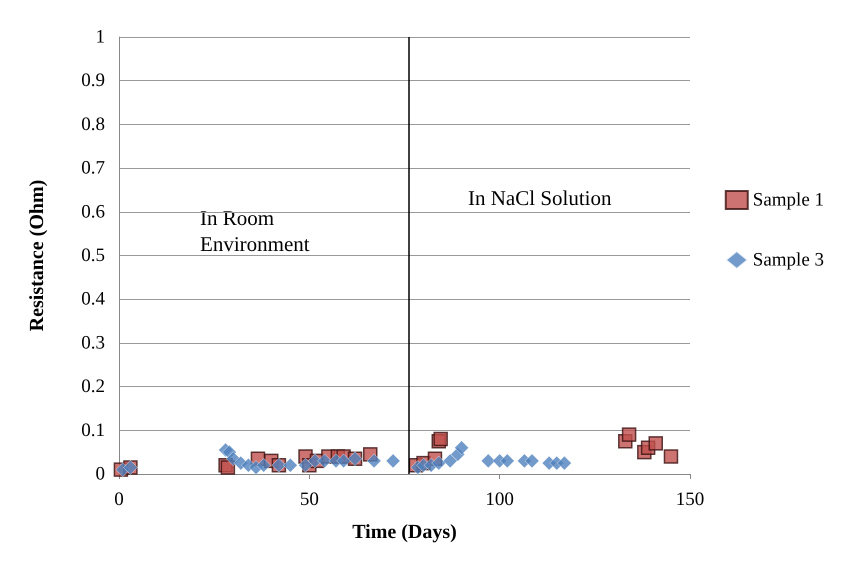 Image resolution: width=851 pixels, height=564 pixels. Describe the element at coordinates (119, 499) in the screenshot. I see `x-tick-label: 0` at that location.